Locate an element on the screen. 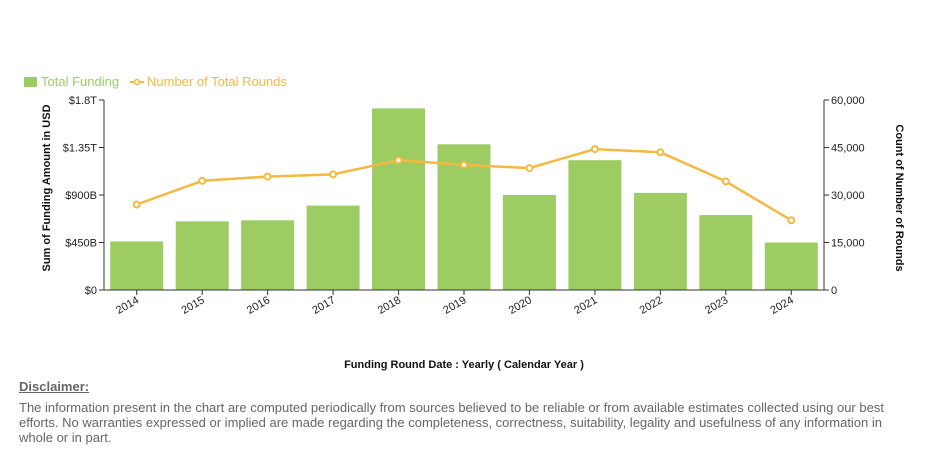 The height and width of the screenshot is (463, 927). line-series is located at coordinates (464, 185).